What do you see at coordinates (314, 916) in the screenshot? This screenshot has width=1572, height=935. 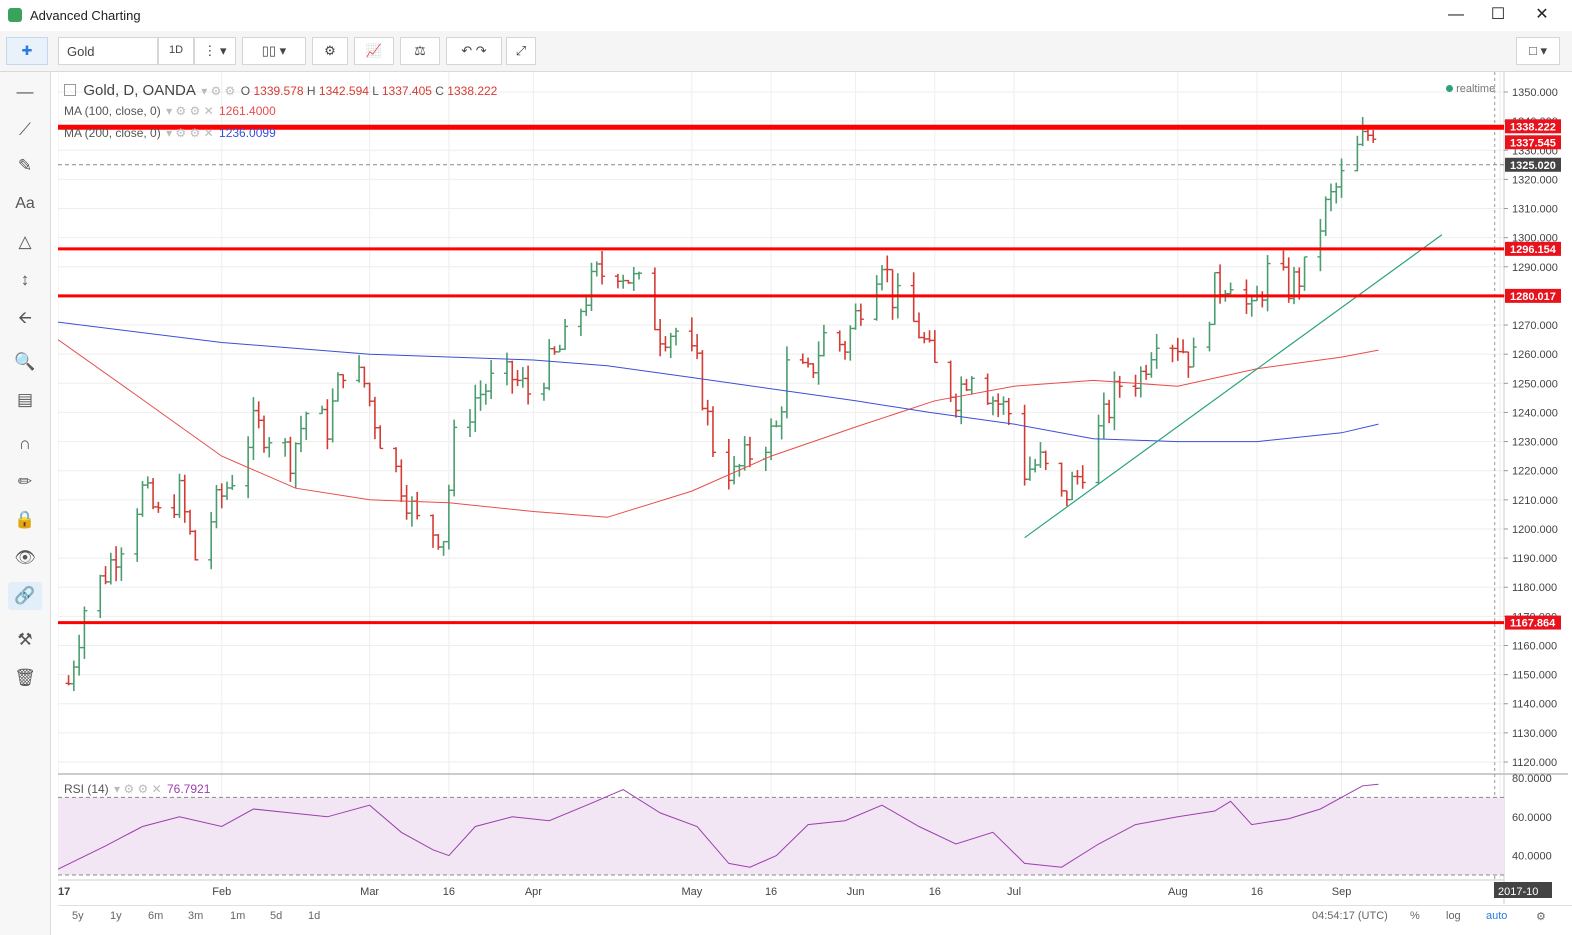 I see `range-1d-button: 1d` at bounding box center [314, 916].